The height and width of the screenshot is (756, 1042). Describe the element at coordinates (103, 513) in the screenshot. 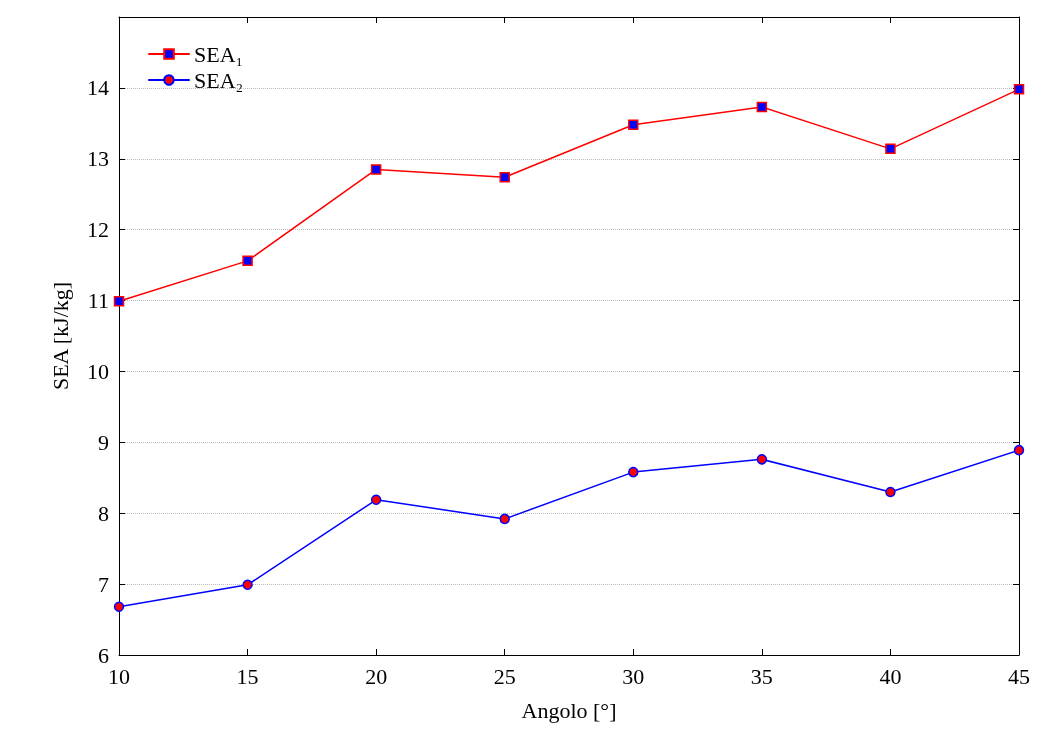

I see `y-tick-label: 8` at that location.